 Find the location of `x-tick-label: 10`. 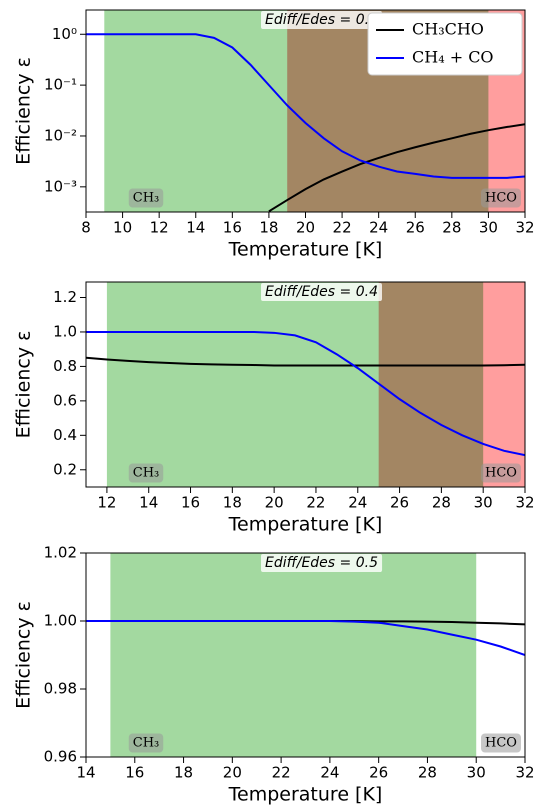

x-tick-label: 10 is located at coordinates (122, 228).